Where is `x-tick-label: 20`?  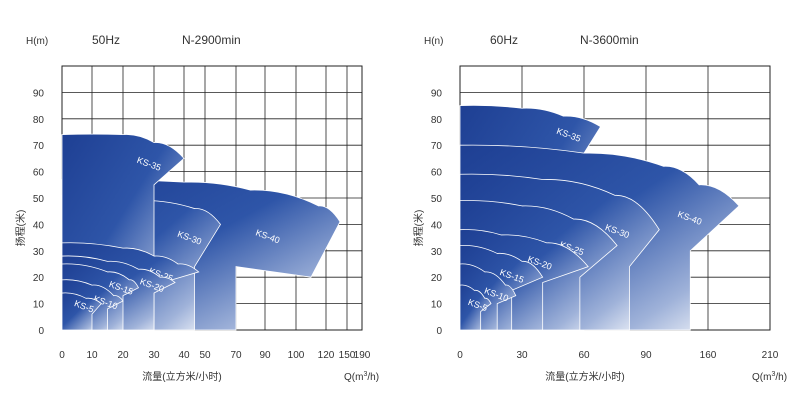
x-tick-label: 20 is located at coordinates (123, 355).